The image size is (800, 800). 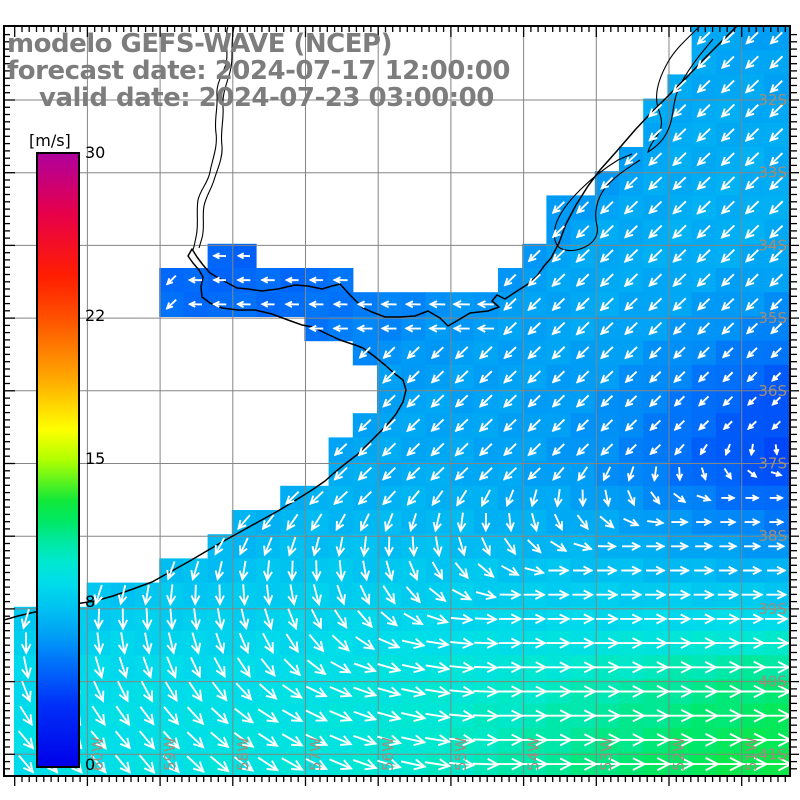 What do you see at coordinates (388, 754) in the screenshot?
I see `longitude-label: 56W` at bounding box center [388, 754].